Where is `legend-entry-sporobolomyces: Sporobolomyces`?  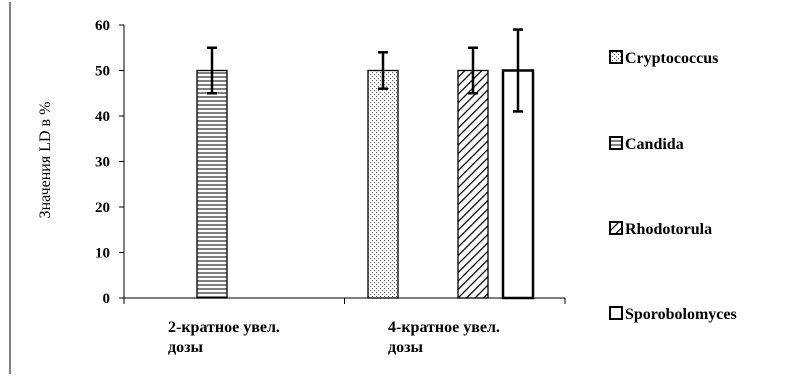 legend-entry-sporobolomyces: Sporobolomyces is located at coordinates (673, 314).